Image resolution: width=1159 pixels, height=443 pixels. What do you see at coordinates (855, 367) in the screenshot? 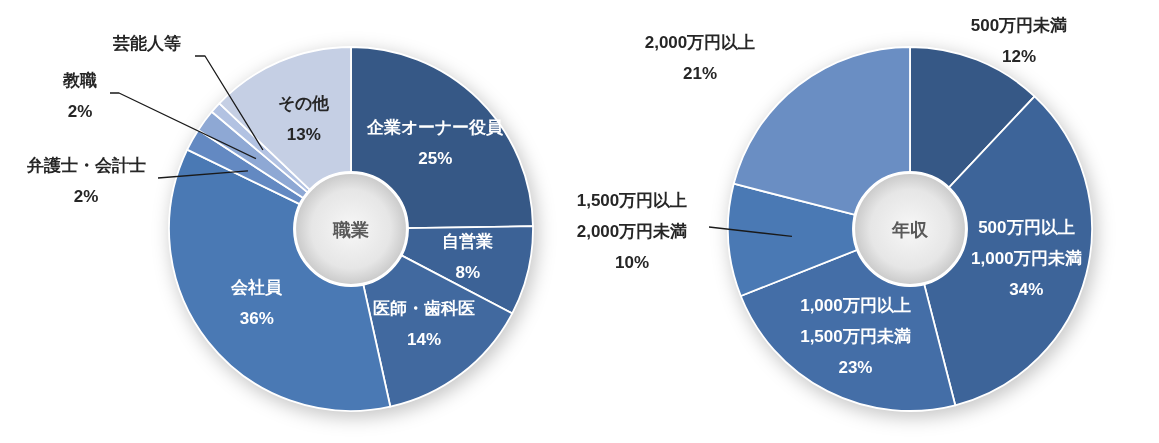
I see `data-label: 23%` at bounding box center [855, 367].